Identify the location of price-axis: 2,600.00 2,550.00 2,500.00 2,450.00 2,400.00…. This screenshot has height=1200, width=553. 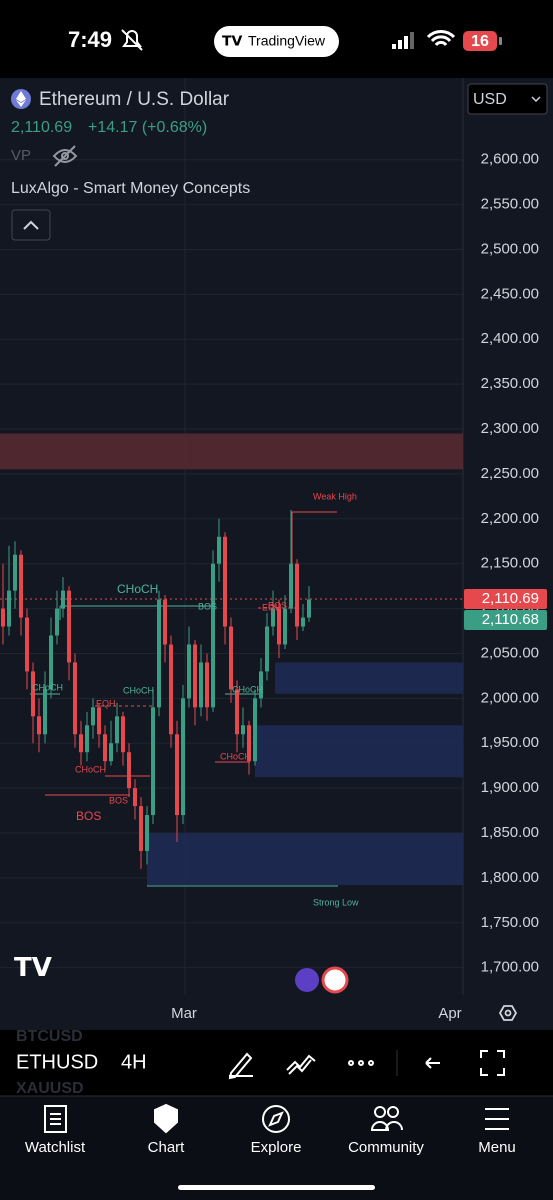
(505, 563).